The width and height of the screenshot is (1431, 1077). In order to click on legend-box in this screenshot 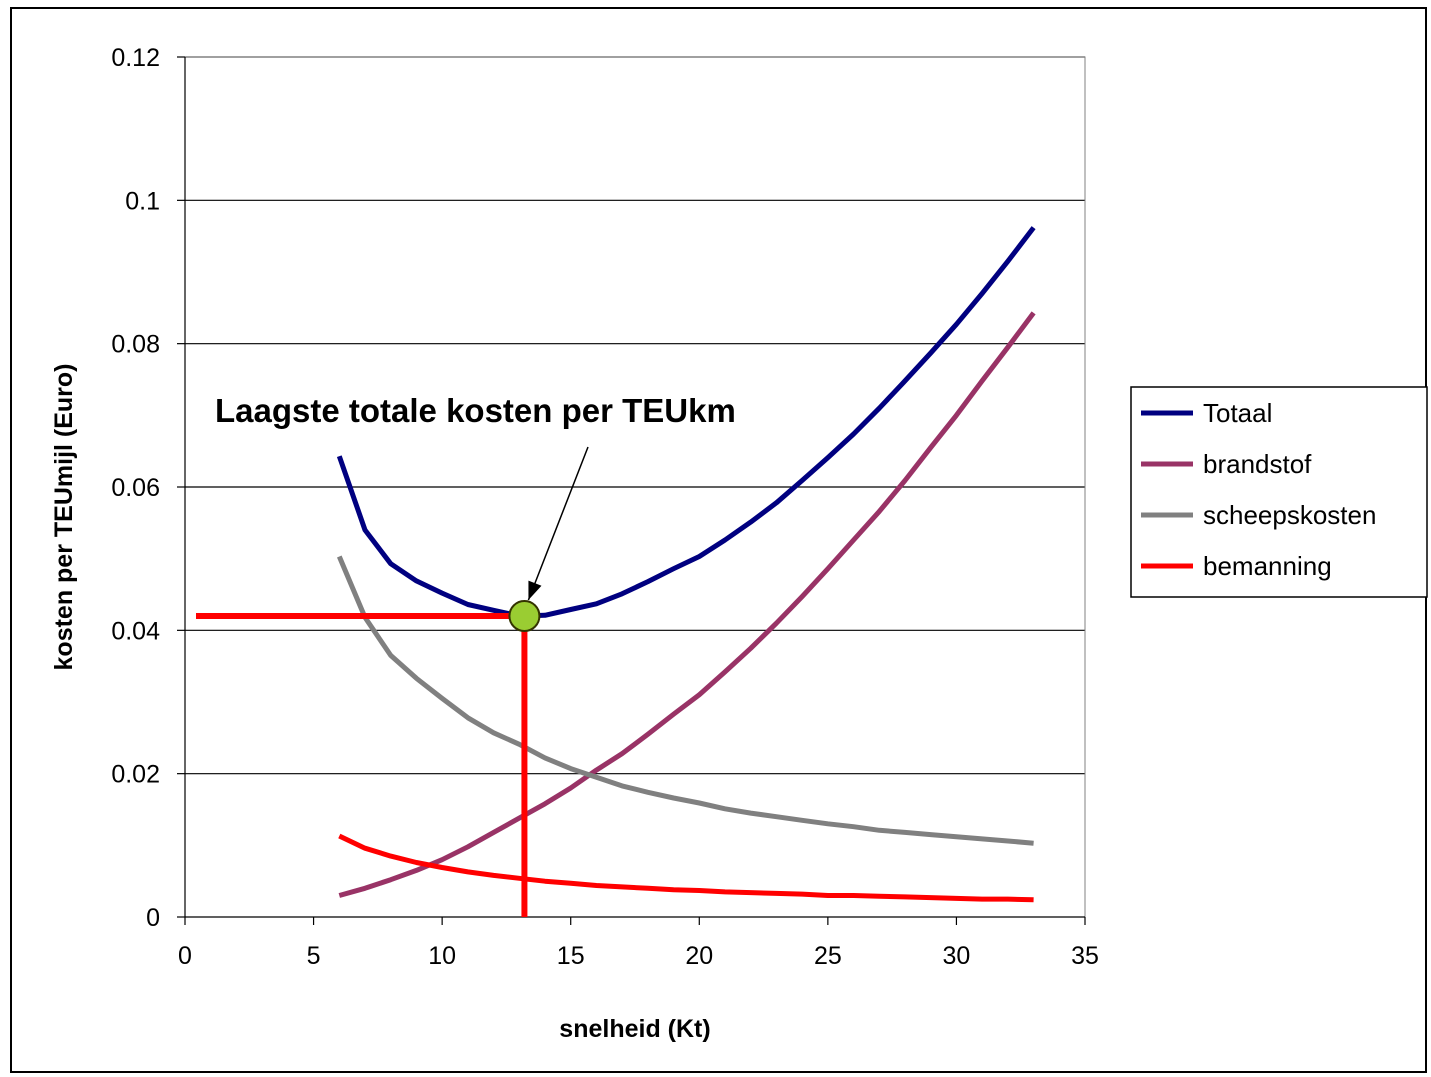, I will do `click(1279, 492)`.